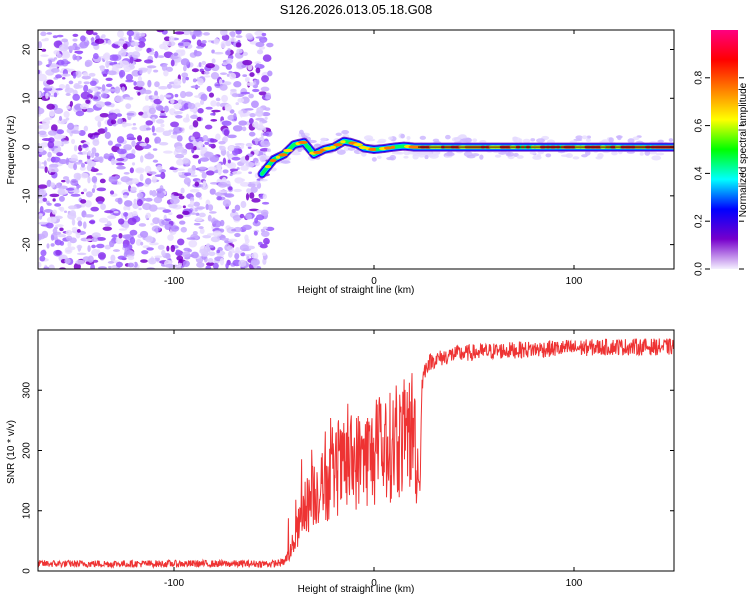 The image size is (750, 600). What do you see at coordinates (27, 450) in the screenshot?
I see `y-tick-label: 200` at bounding box center [27, 450].